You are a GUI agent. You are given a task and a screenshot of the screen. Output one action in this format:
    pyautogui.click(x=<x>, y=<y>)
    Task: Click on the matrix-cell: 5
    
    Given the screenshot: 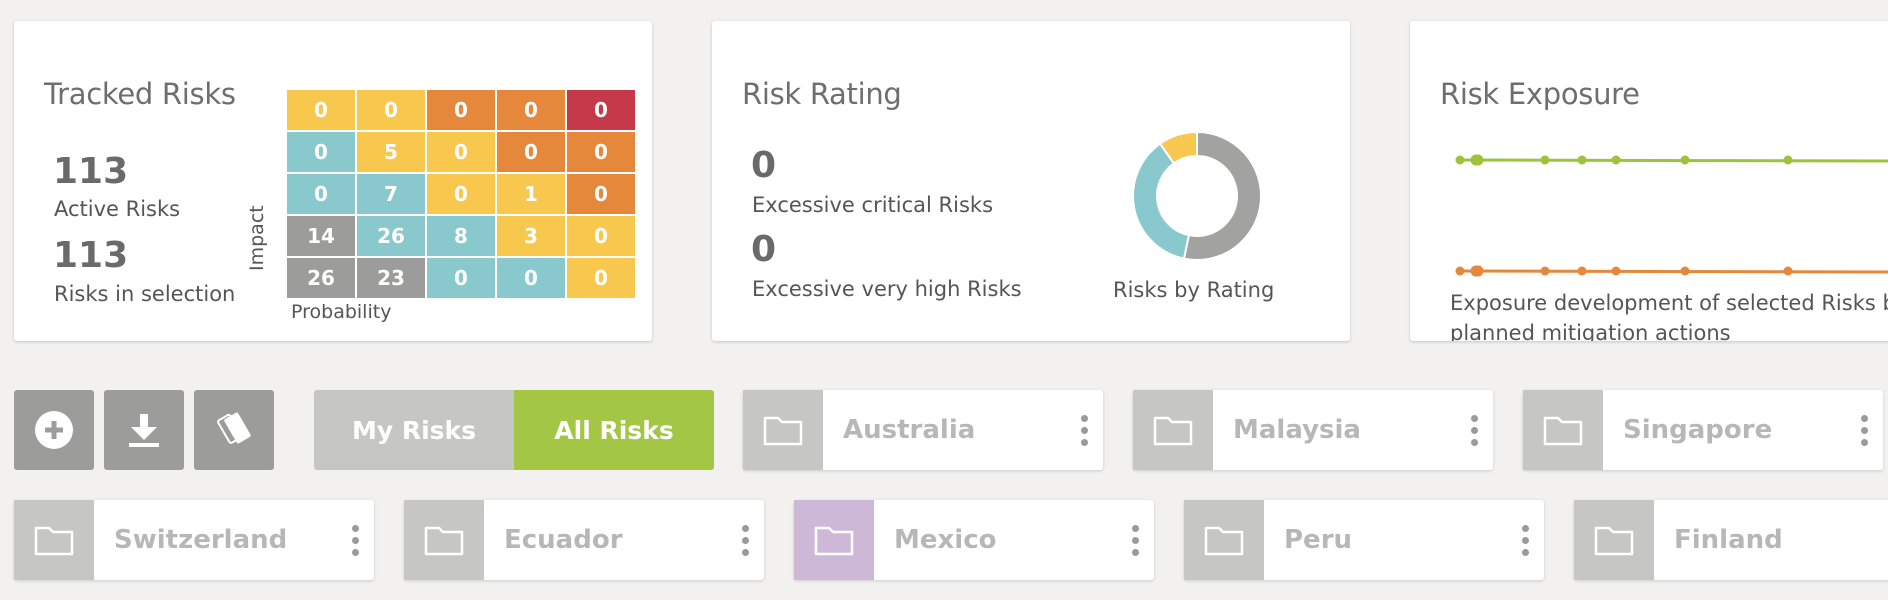 What is the action you would take?
    pyautogui.click(x=391, y=152)
    